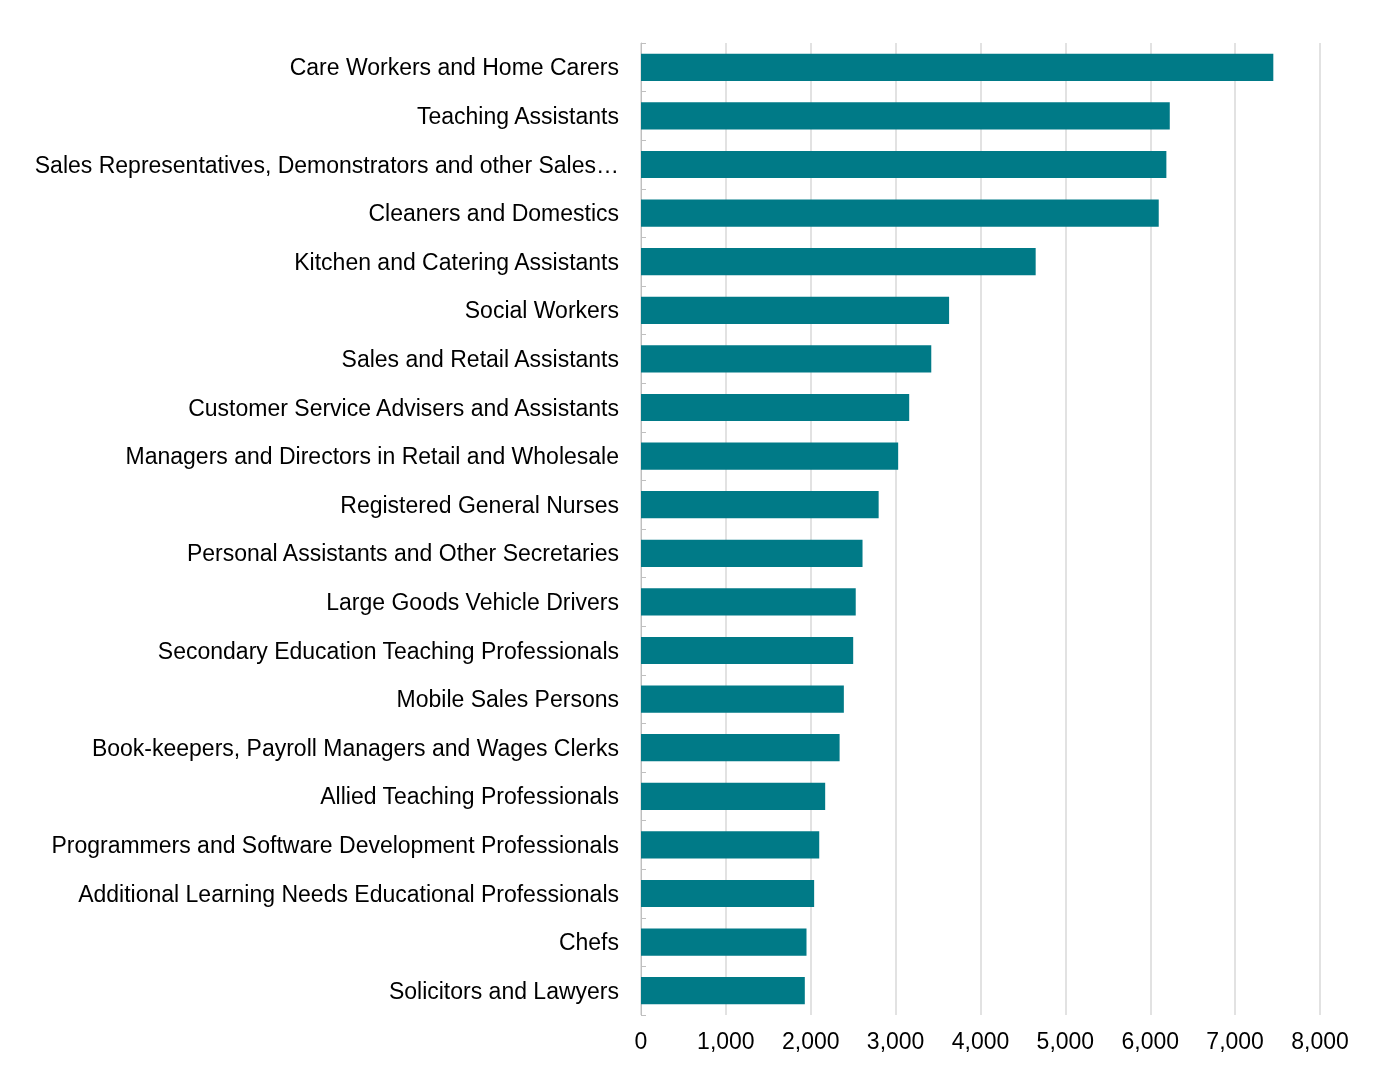  Describe the element at coordinates (726, 1040) in the screenshot. I see `x-tick-label: 1,000` at that location.